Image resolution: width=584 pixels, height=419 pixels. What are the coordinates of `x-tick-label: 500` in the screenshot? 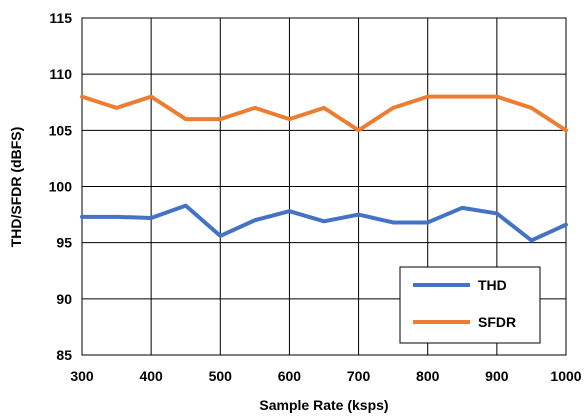 It's located at (221, 376).